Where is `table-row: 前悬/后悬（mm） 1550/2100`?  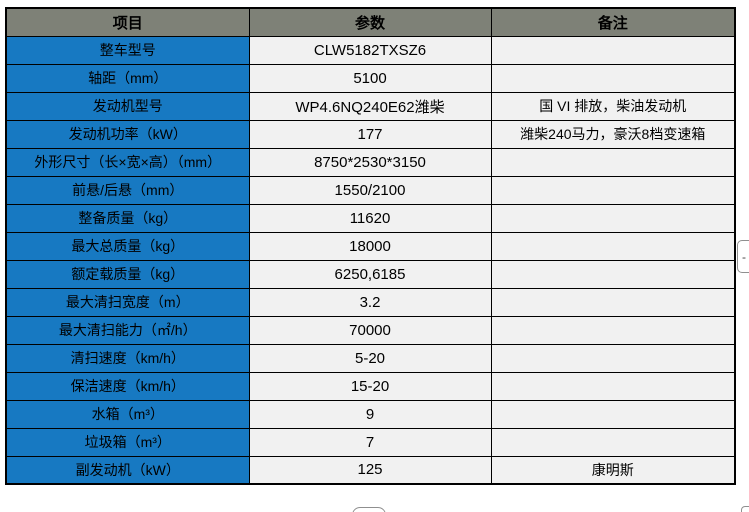
table-row: 前悬/后悬（mm） 1550/2100 is located at coordinates (370, 190).